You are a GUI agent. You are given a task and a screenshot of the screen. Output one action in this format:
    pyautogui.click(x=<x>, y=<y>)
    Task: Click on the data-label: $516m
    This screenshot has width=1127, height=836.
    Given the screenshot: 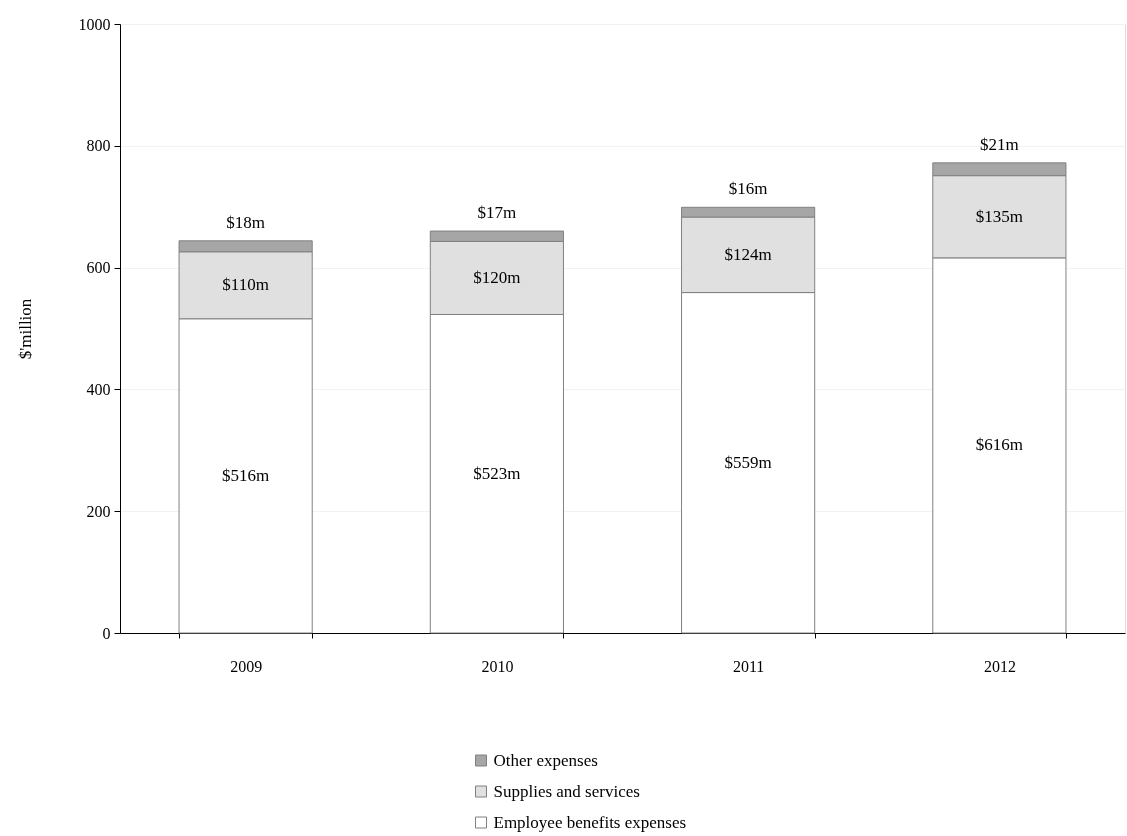 What is the action you would take?
    pyautogui.click(x=246, y=475)
    